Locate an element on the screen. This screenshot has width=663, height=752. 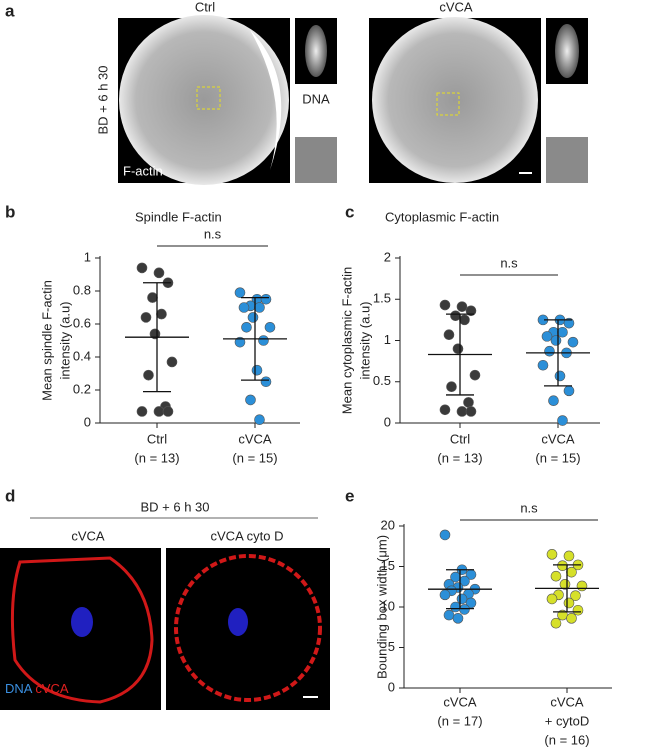
y-axis-label: Mean spindle F-actin is located at coordinates (46, 340).